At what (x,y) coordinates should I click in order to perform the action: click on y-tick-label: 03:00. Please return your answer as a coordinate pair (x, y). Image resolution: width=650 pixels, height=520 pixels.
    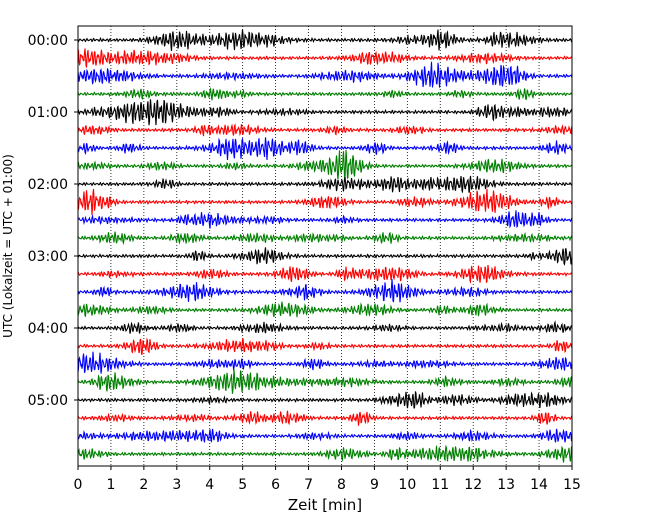
    Looking at the image, I should click on (48, 257).